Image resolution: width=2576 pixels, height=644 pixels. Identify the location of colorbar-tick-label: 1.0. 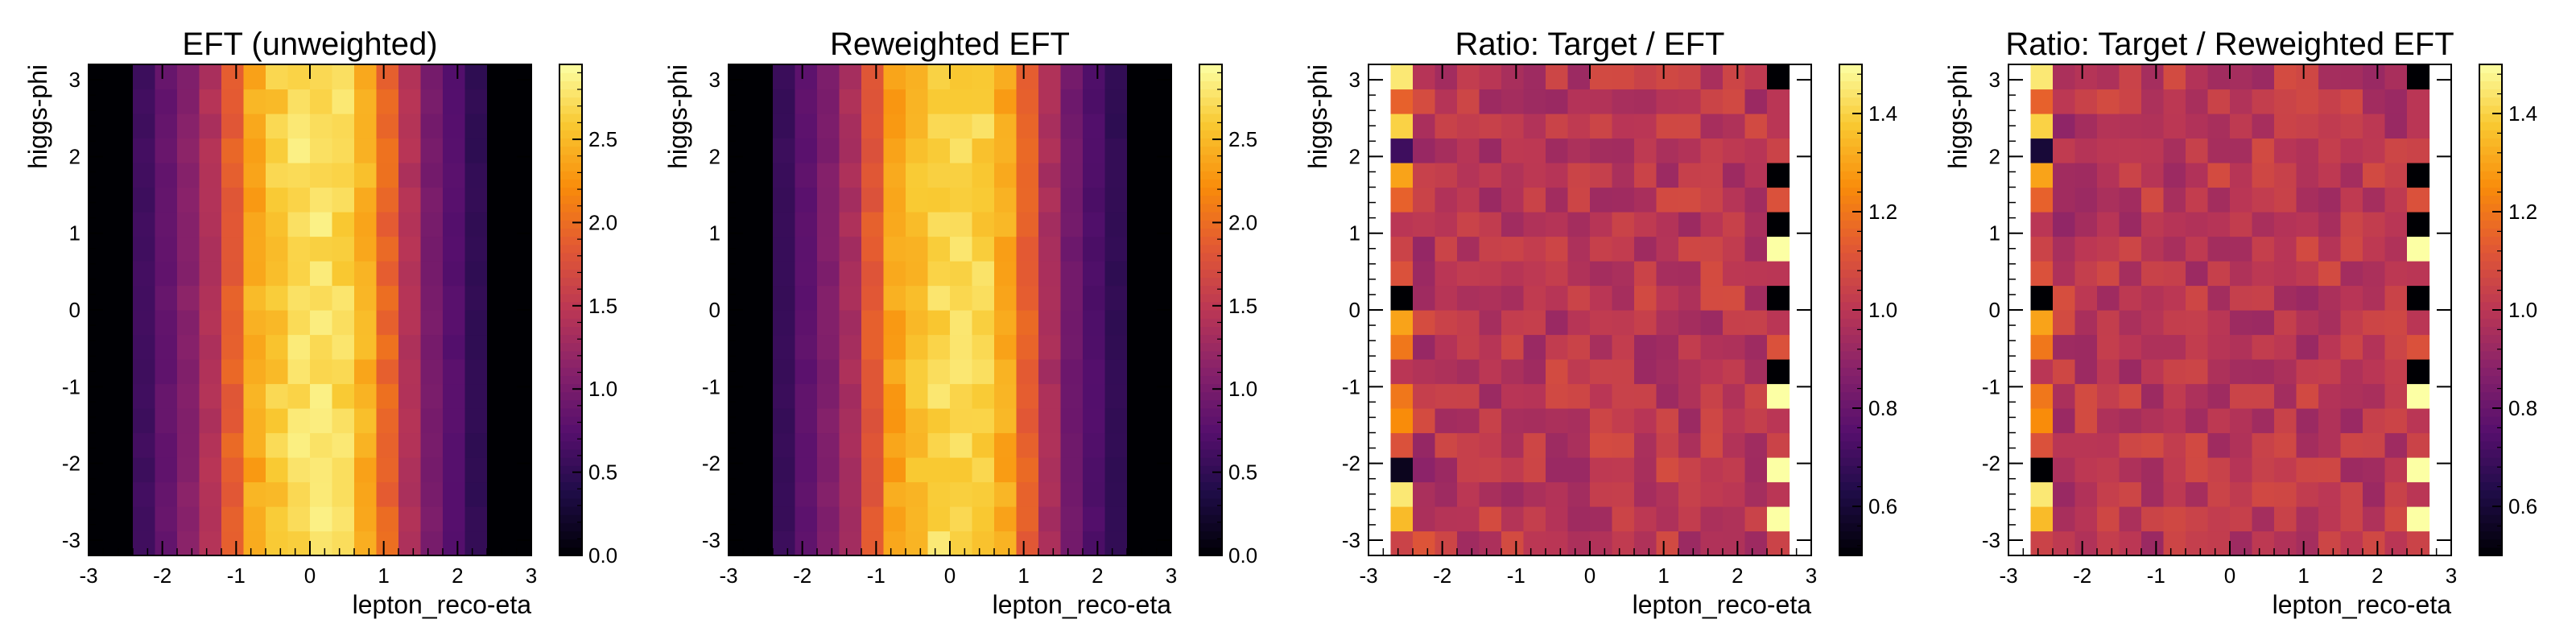
(2522, 310).